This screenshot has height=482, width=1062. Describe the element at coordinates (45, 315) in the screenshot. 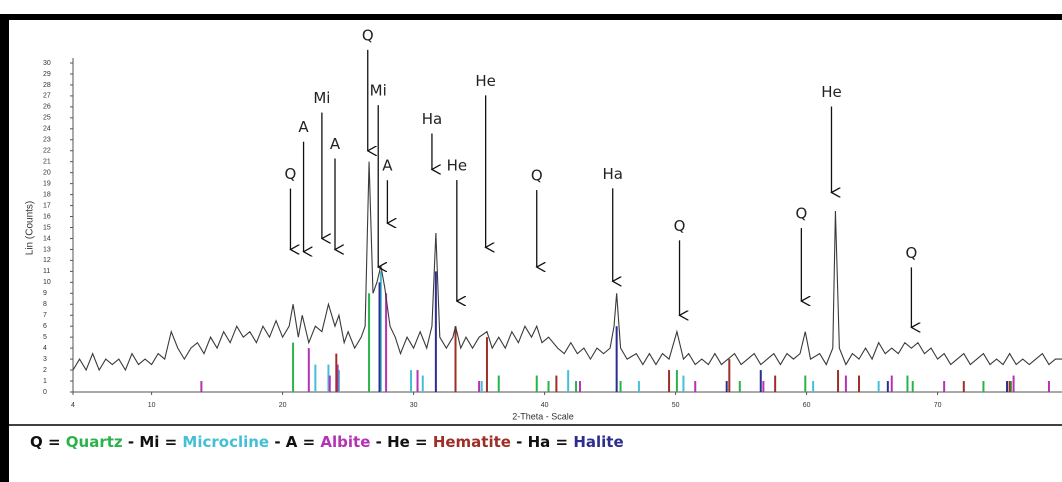

I see `y-tick-label: 7` at that location.